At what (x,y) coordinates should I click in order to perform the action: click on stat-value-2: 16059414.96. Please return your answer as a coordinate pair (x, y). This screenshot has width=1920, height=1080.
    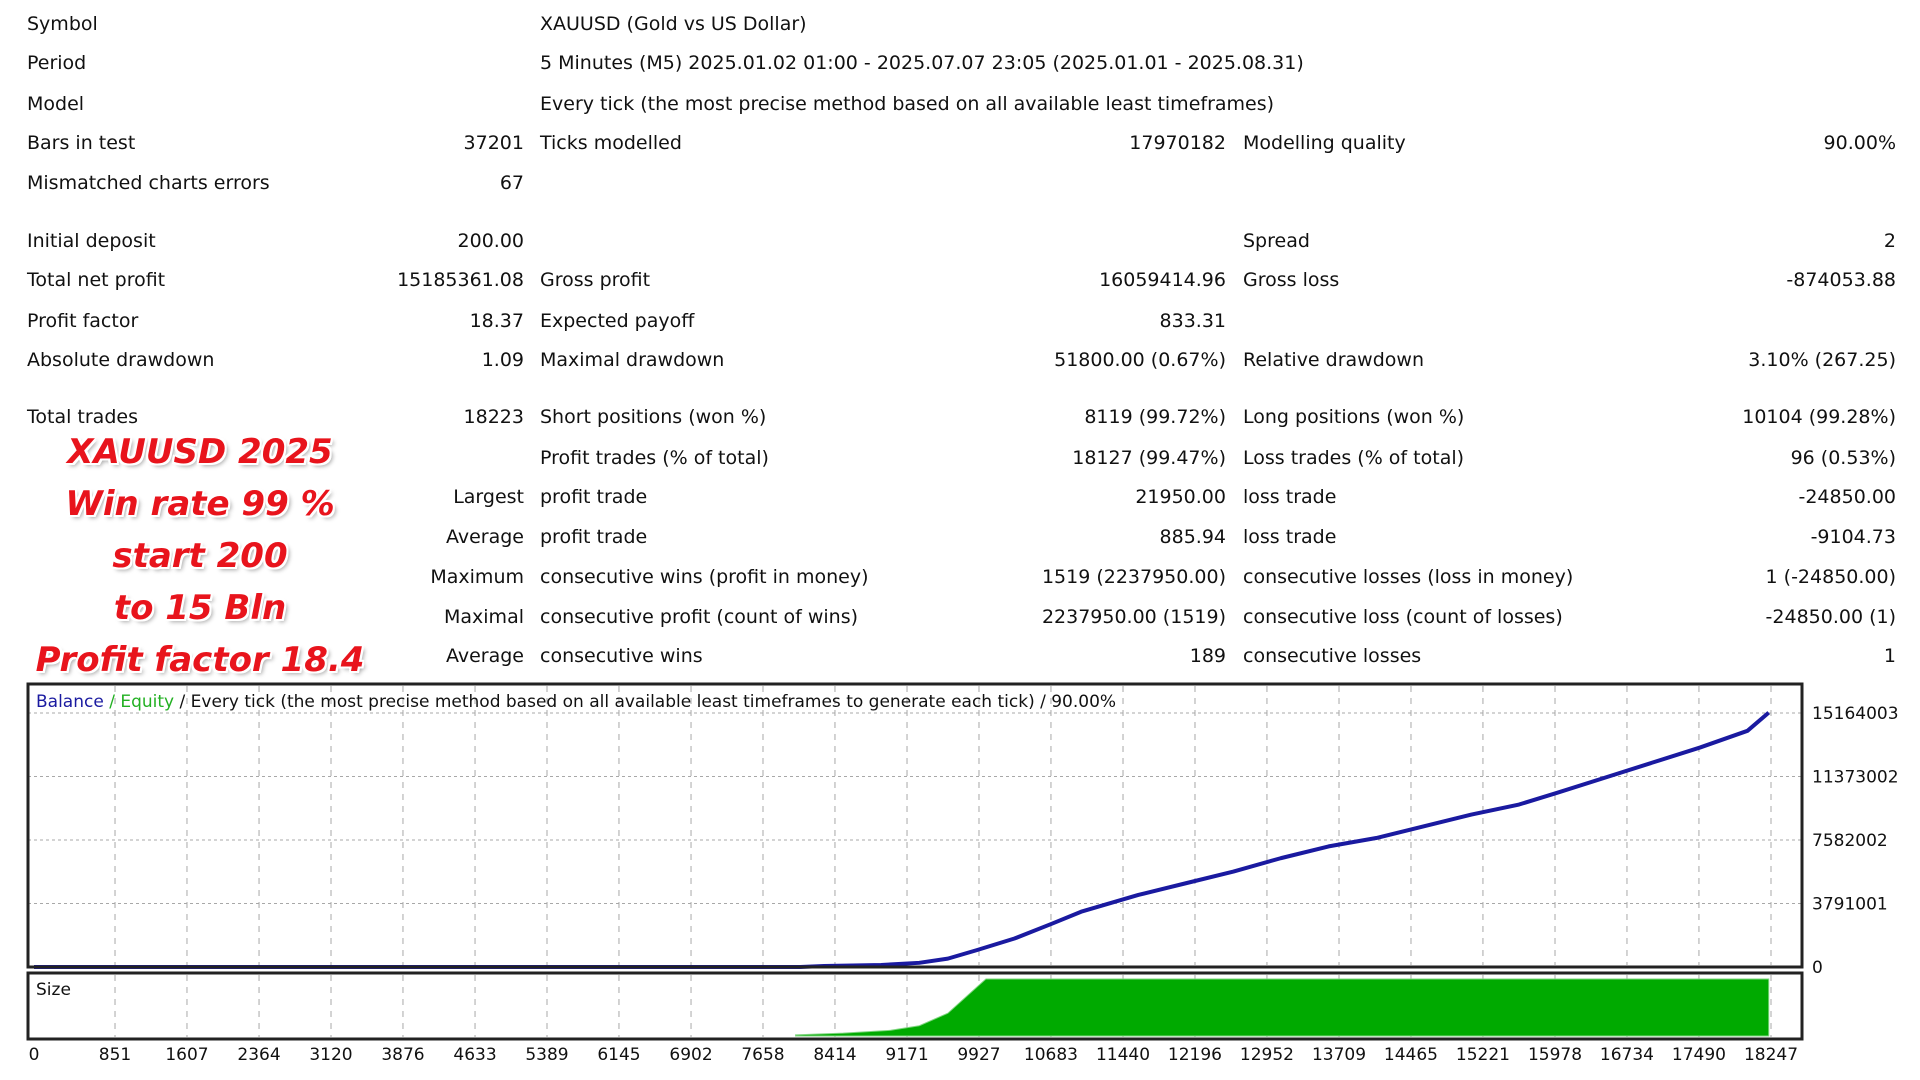
    Looking at the image, I should click on (1162, 280).